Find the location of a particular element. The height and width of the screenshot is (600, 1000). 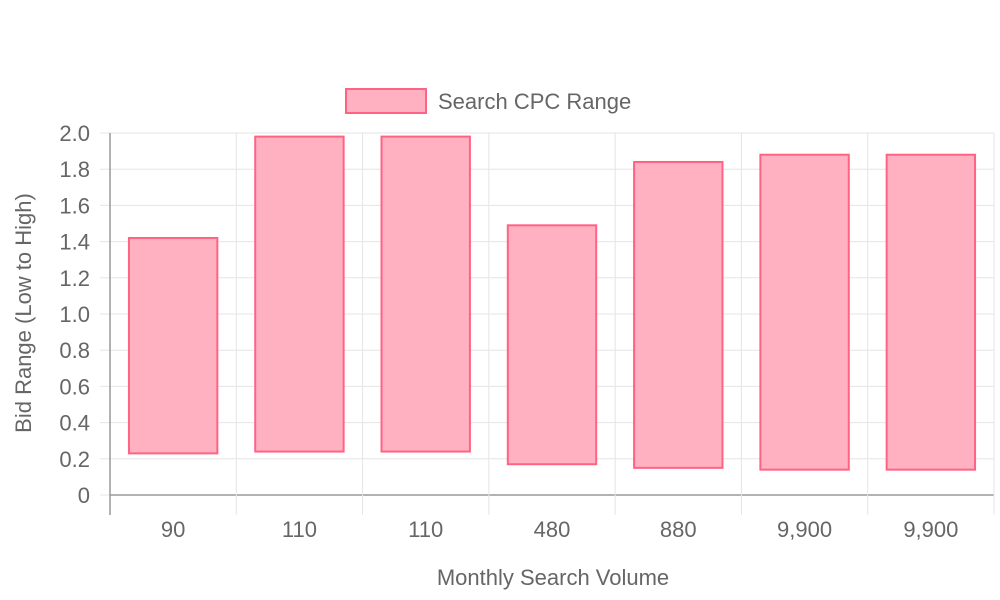

legend: Search CPC Range is located at coordinates (488, 101).